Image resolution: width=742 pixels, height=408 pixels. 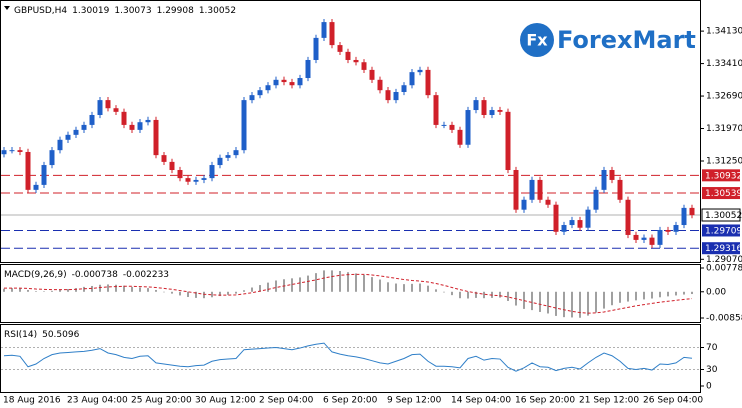 I want to click on x-tick-label: 9 Sep 12:00, so click(x=414, y=401).